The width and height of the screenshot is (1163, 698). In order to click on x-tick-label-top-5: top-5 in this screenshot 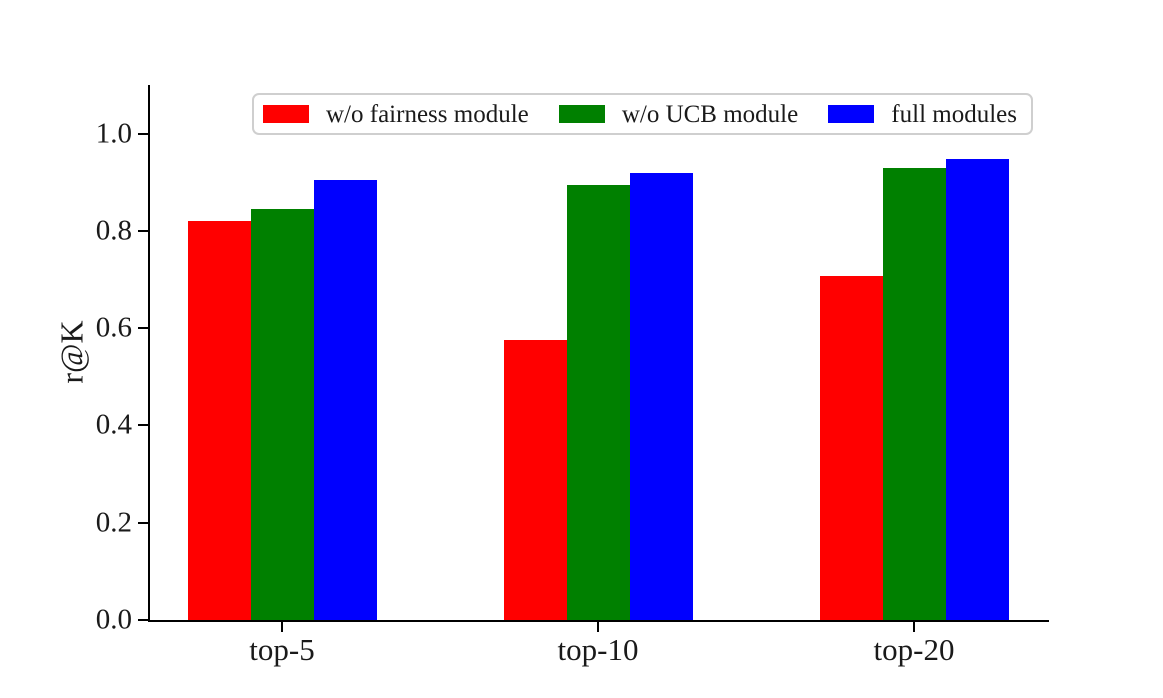, I will do `click(282, 649)`.